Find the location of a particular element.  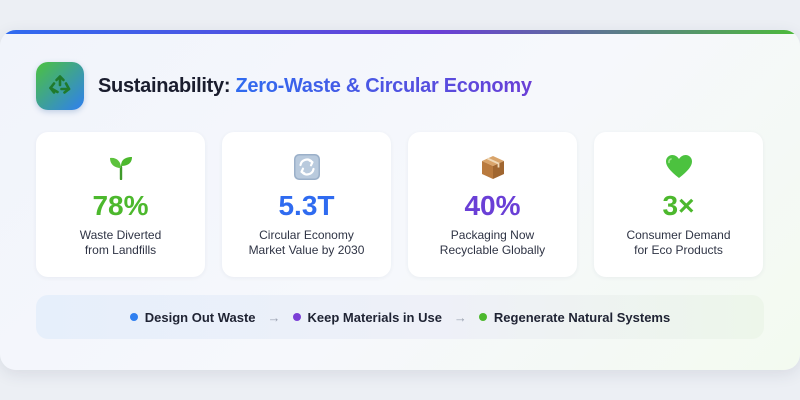

stat-card-packaging: 40% Packaging Now Recyclable Globally is located at coordinates (492, 204).